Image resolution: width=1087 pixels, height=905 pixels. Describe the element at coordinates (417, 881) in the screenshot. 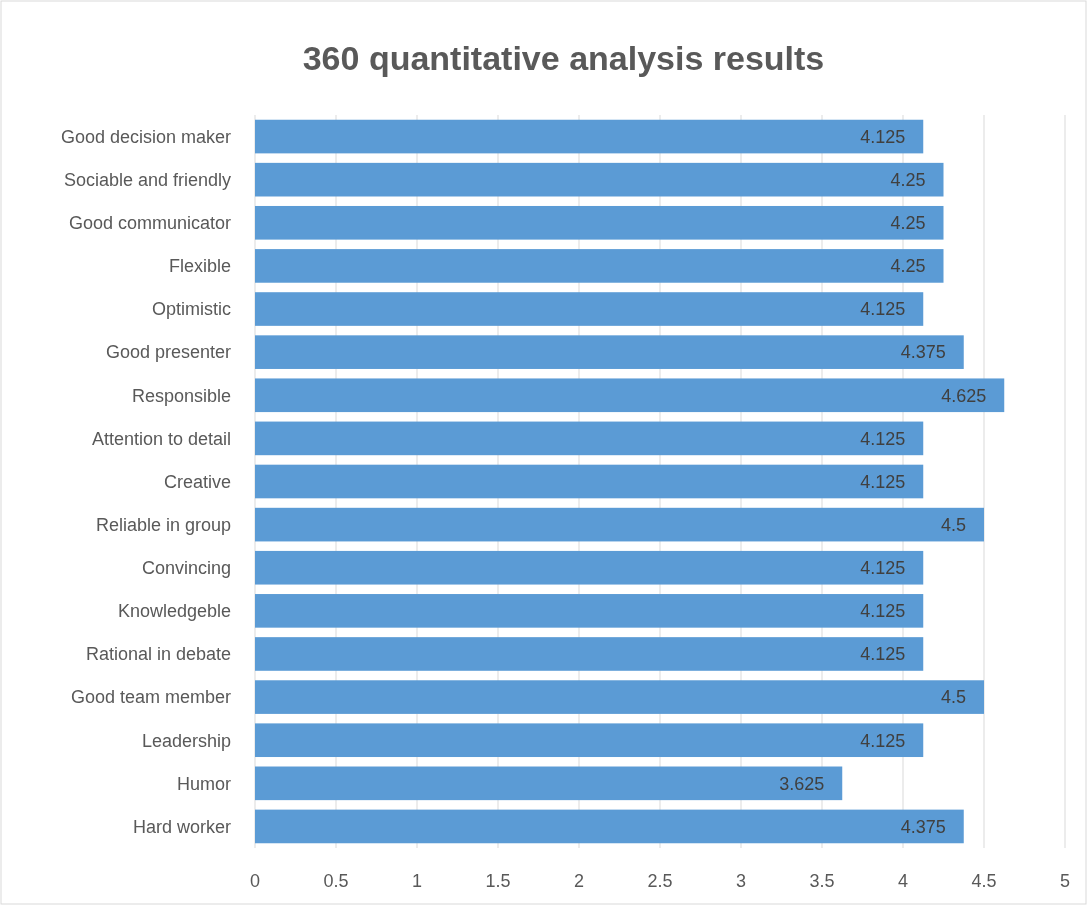

I see `x-tick-label: 1` at that location.